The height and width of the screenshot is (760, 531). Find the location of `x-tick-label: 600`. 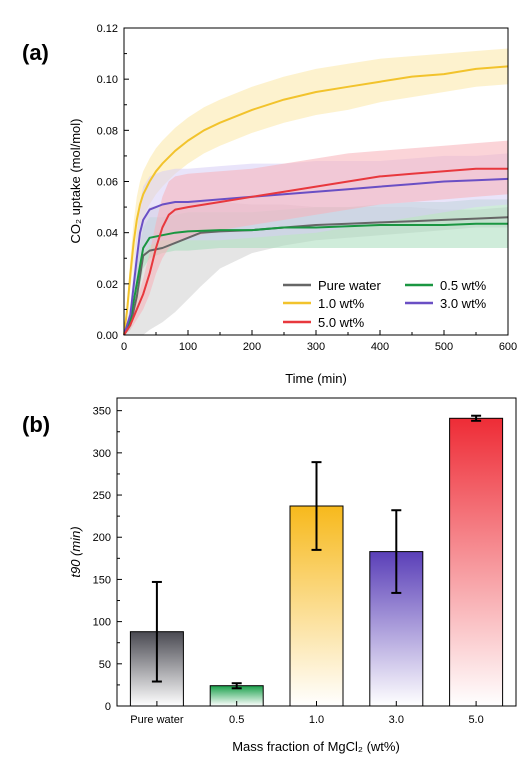

x-tick-label: 600 is located at coordinates (508, 347).